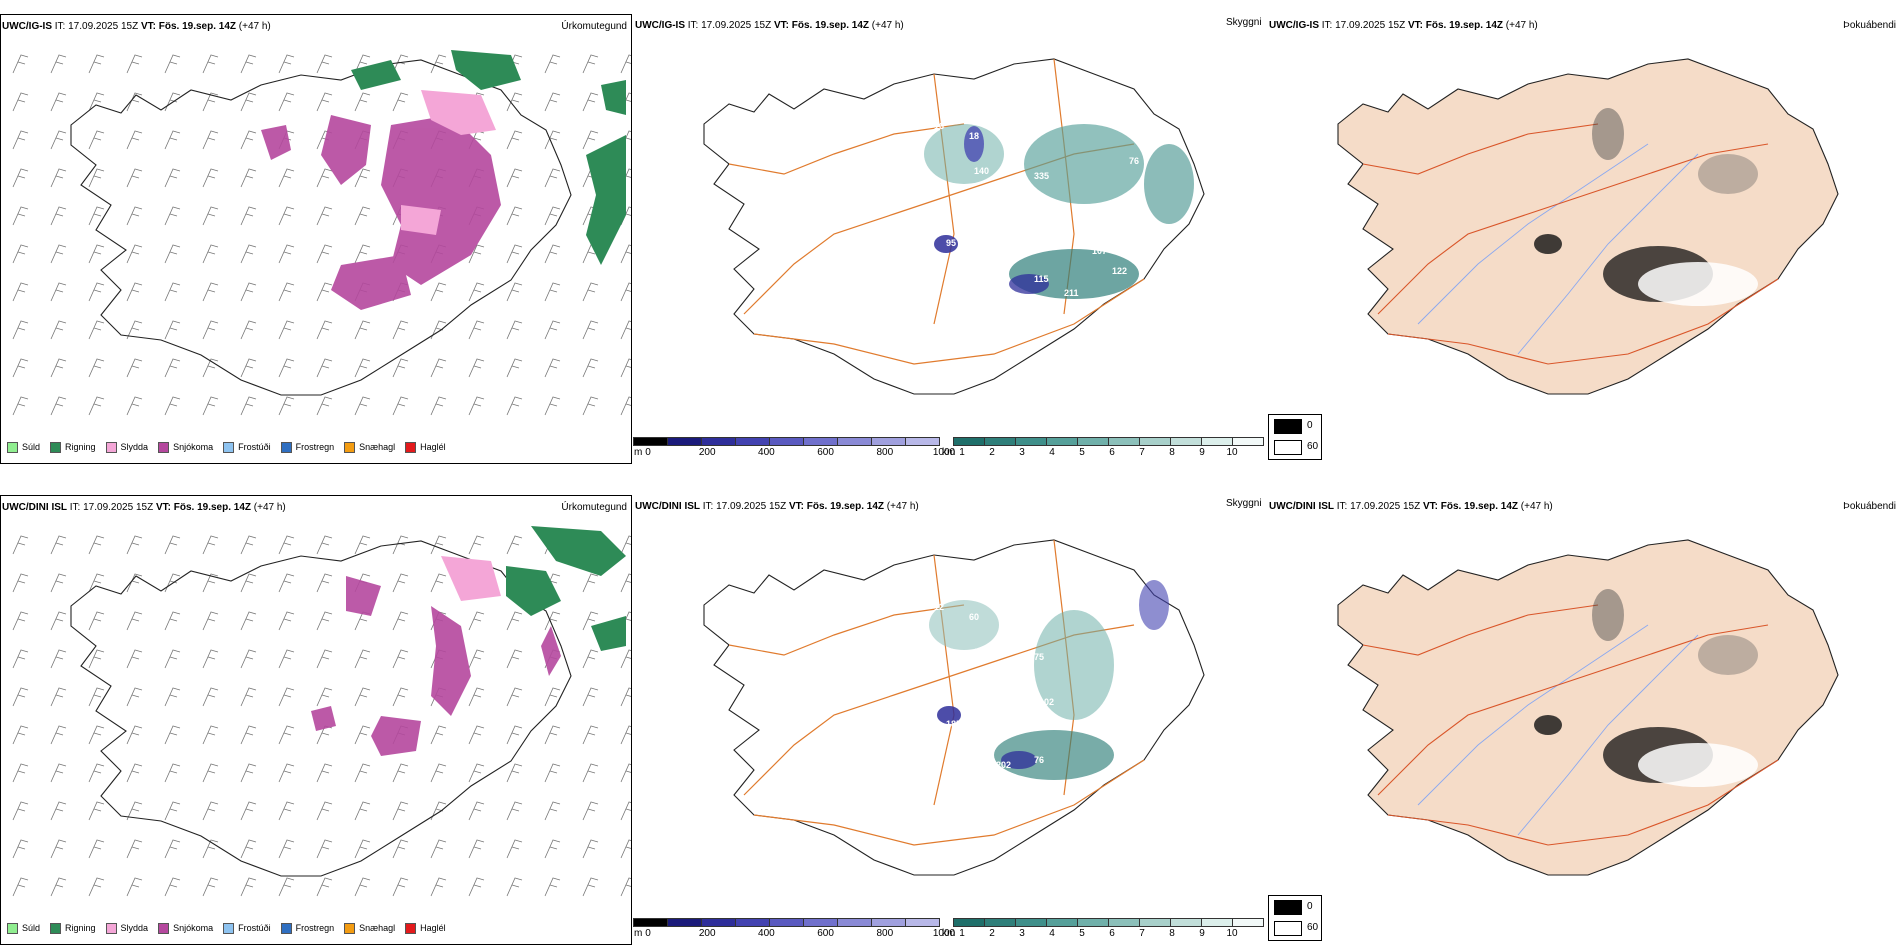 The image size is (1900, 950). Describe the element at coordinates (307, 928) in the screenshot. I see `legend-item-5: Frostregn` at that location.